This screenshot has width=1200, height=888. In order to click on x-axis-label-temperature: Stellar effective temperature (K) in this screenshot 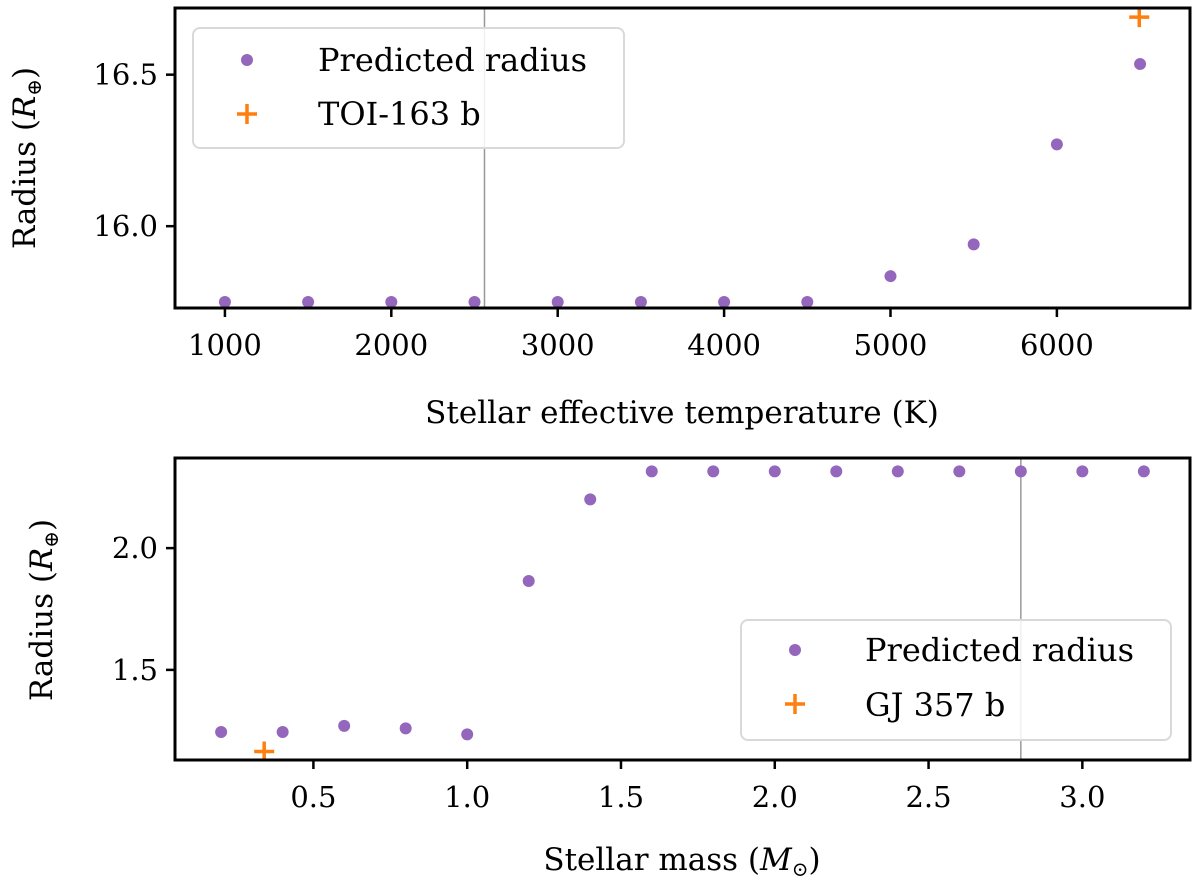, I will do `click(682, 413)`.